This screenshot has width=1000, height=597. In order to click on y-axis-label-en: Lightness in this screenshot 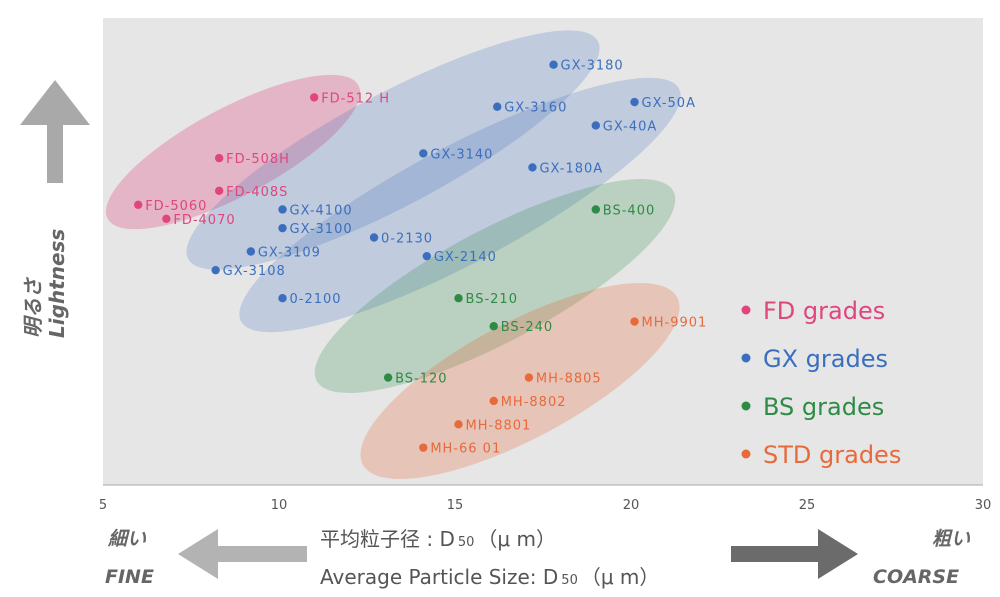, I will do `click(57, 283)`.